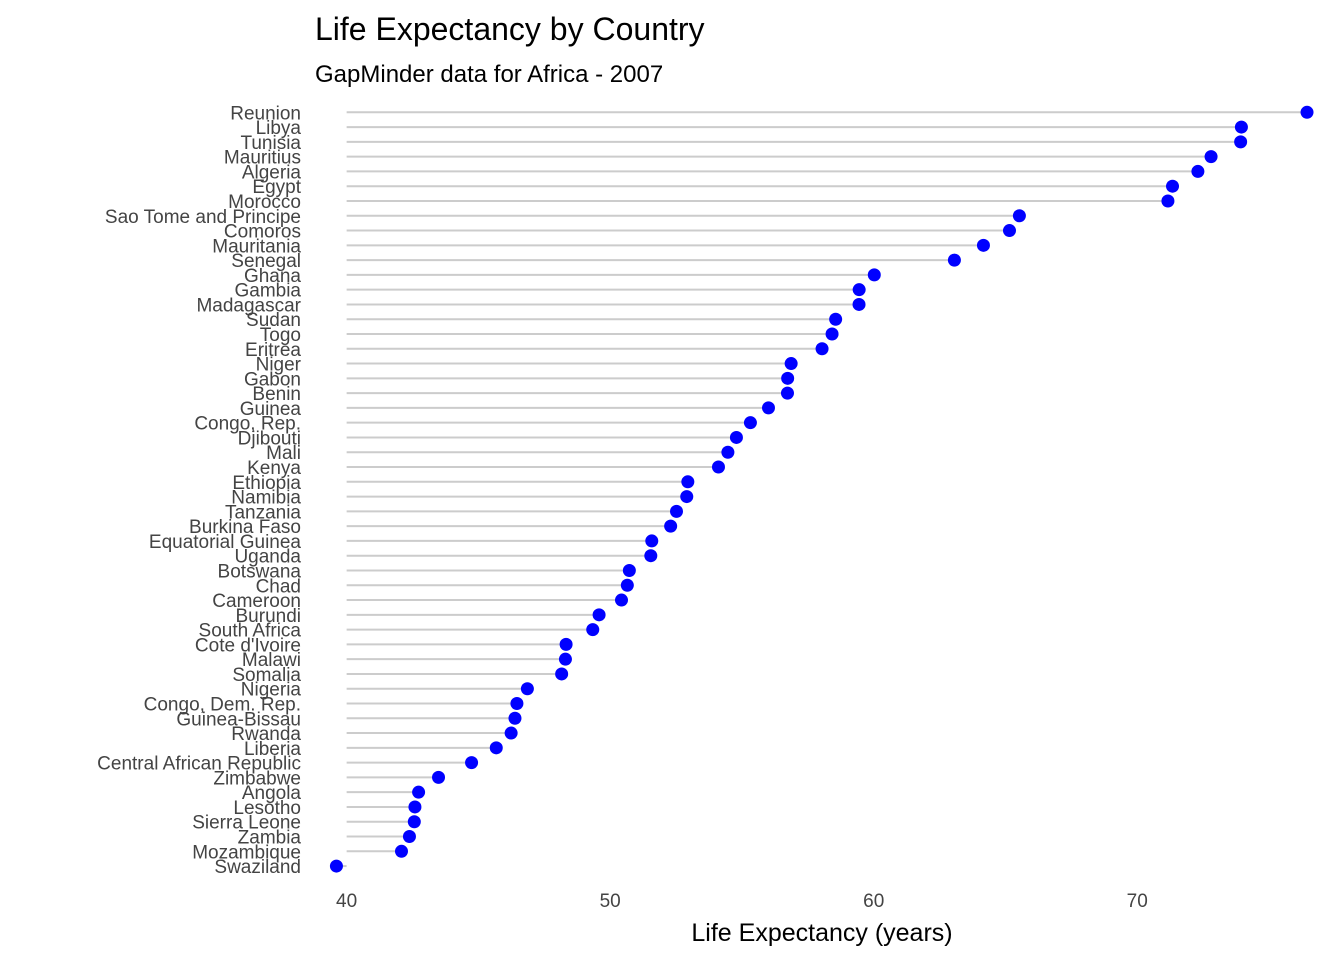  Describe the element at coordinates (472, 763) in the screenshot. I see `point-central-african-republic` at that location.